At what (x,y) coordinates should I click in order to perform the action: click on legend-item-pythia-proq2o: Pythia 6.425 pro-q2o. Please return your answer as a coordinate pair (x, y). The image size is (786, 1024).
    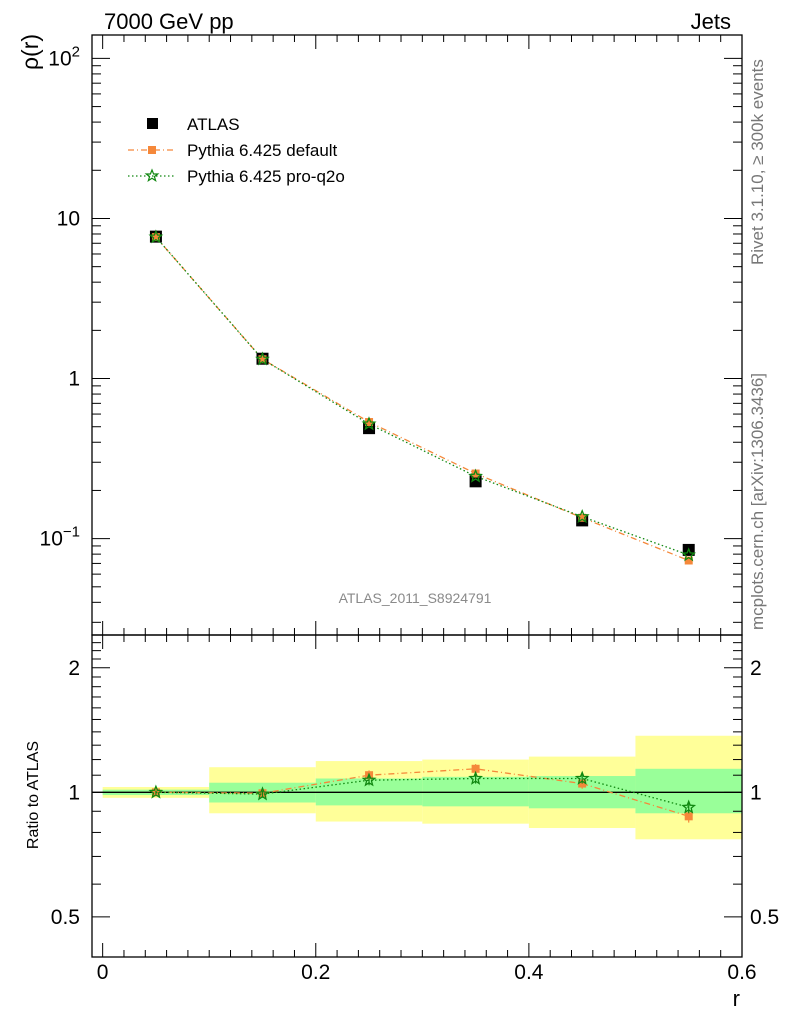
    Looking at the image, I should click on (236, 176).